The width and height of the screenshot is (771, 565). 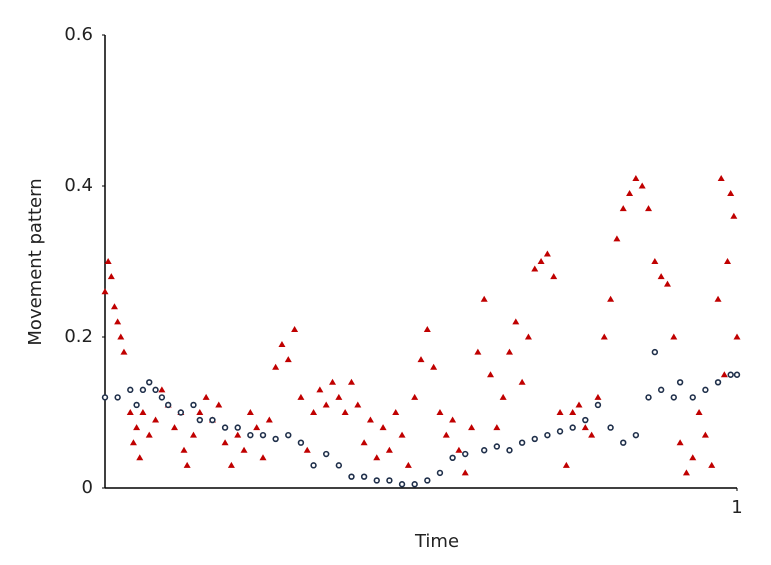 What do you see at coordinates (736, 507) in the screenshot?
I see `x-tick-label: 1` at bounding box center [736, 507].